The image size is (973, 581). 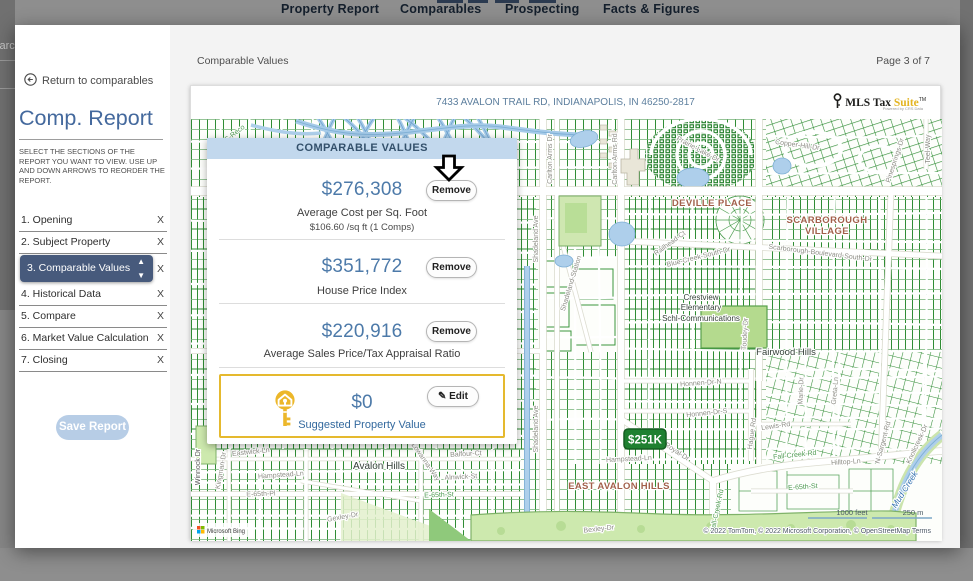 What do you see at coordinates (827, 220) in the screenshot?
I see `svg-text: SCARBOROUGH` at bounding box center [827, 220].